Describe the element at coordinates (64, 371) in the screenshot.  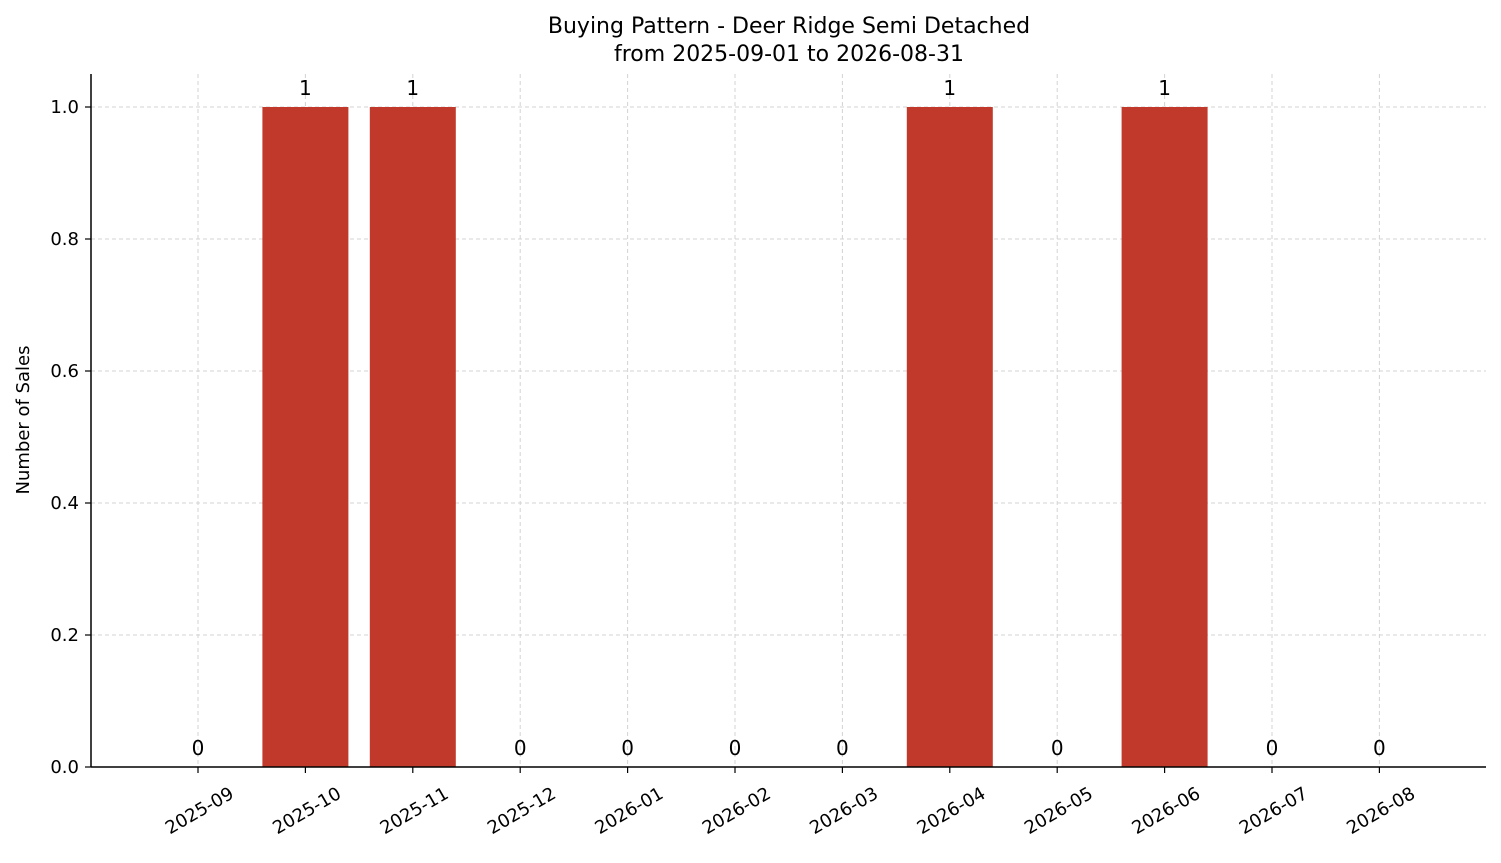
I see `y-tick-label: 0.6` at that location.